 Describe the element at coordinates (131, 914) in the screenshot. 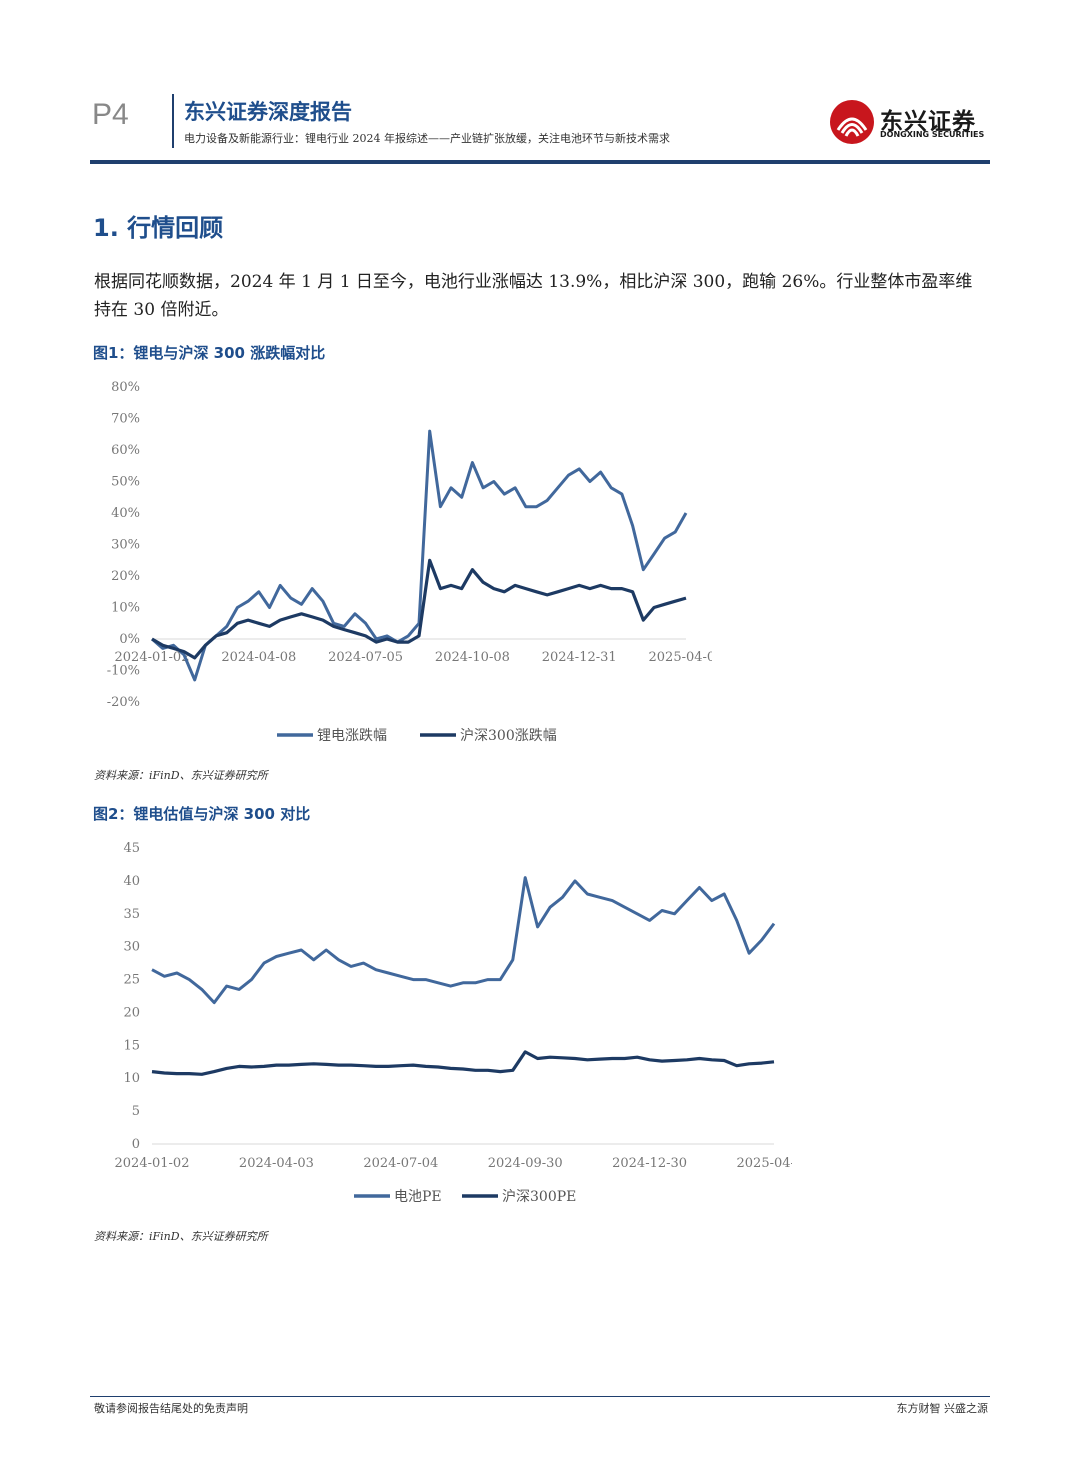

I see `y-tick-label: 35` at that location.